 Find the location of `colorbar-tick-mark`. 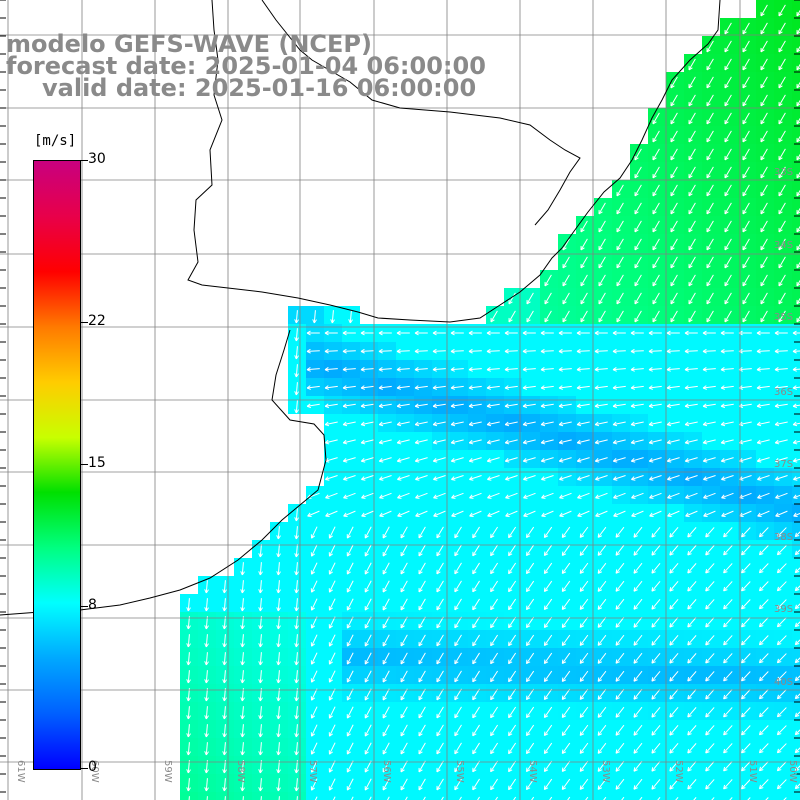

colorbar-tick-mark is located at coordinates (84, 464).